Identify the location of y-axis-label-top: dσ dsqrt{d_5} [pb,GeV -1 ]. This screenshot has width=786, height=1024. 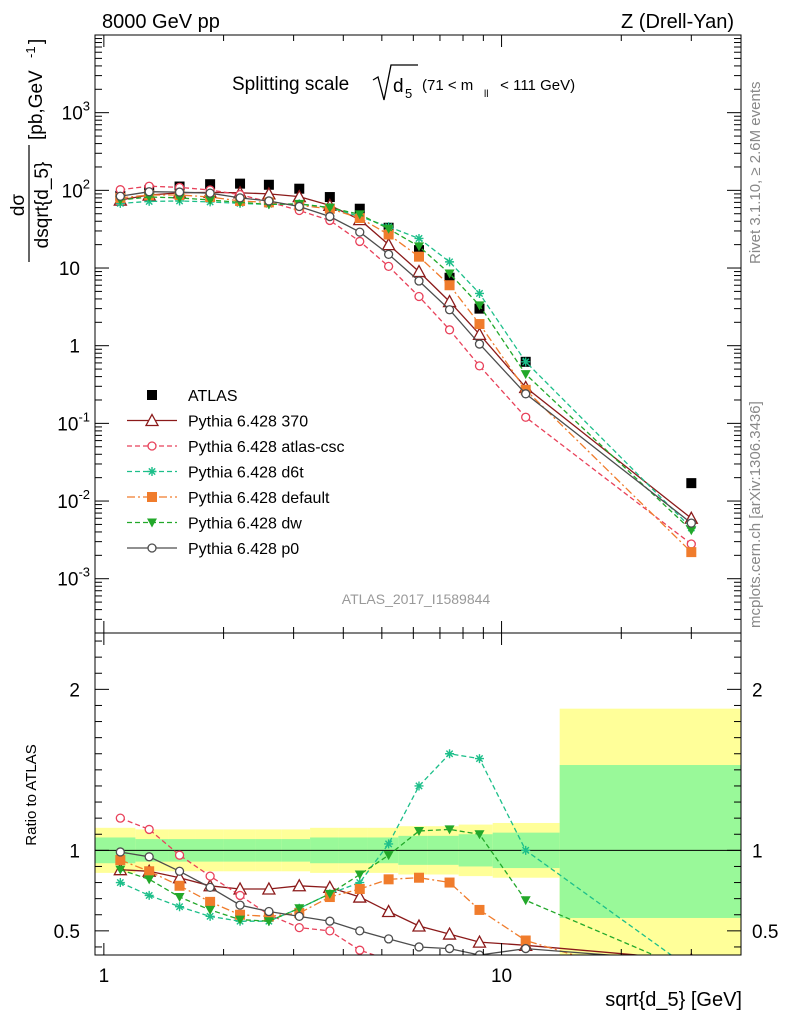
(30, 150).